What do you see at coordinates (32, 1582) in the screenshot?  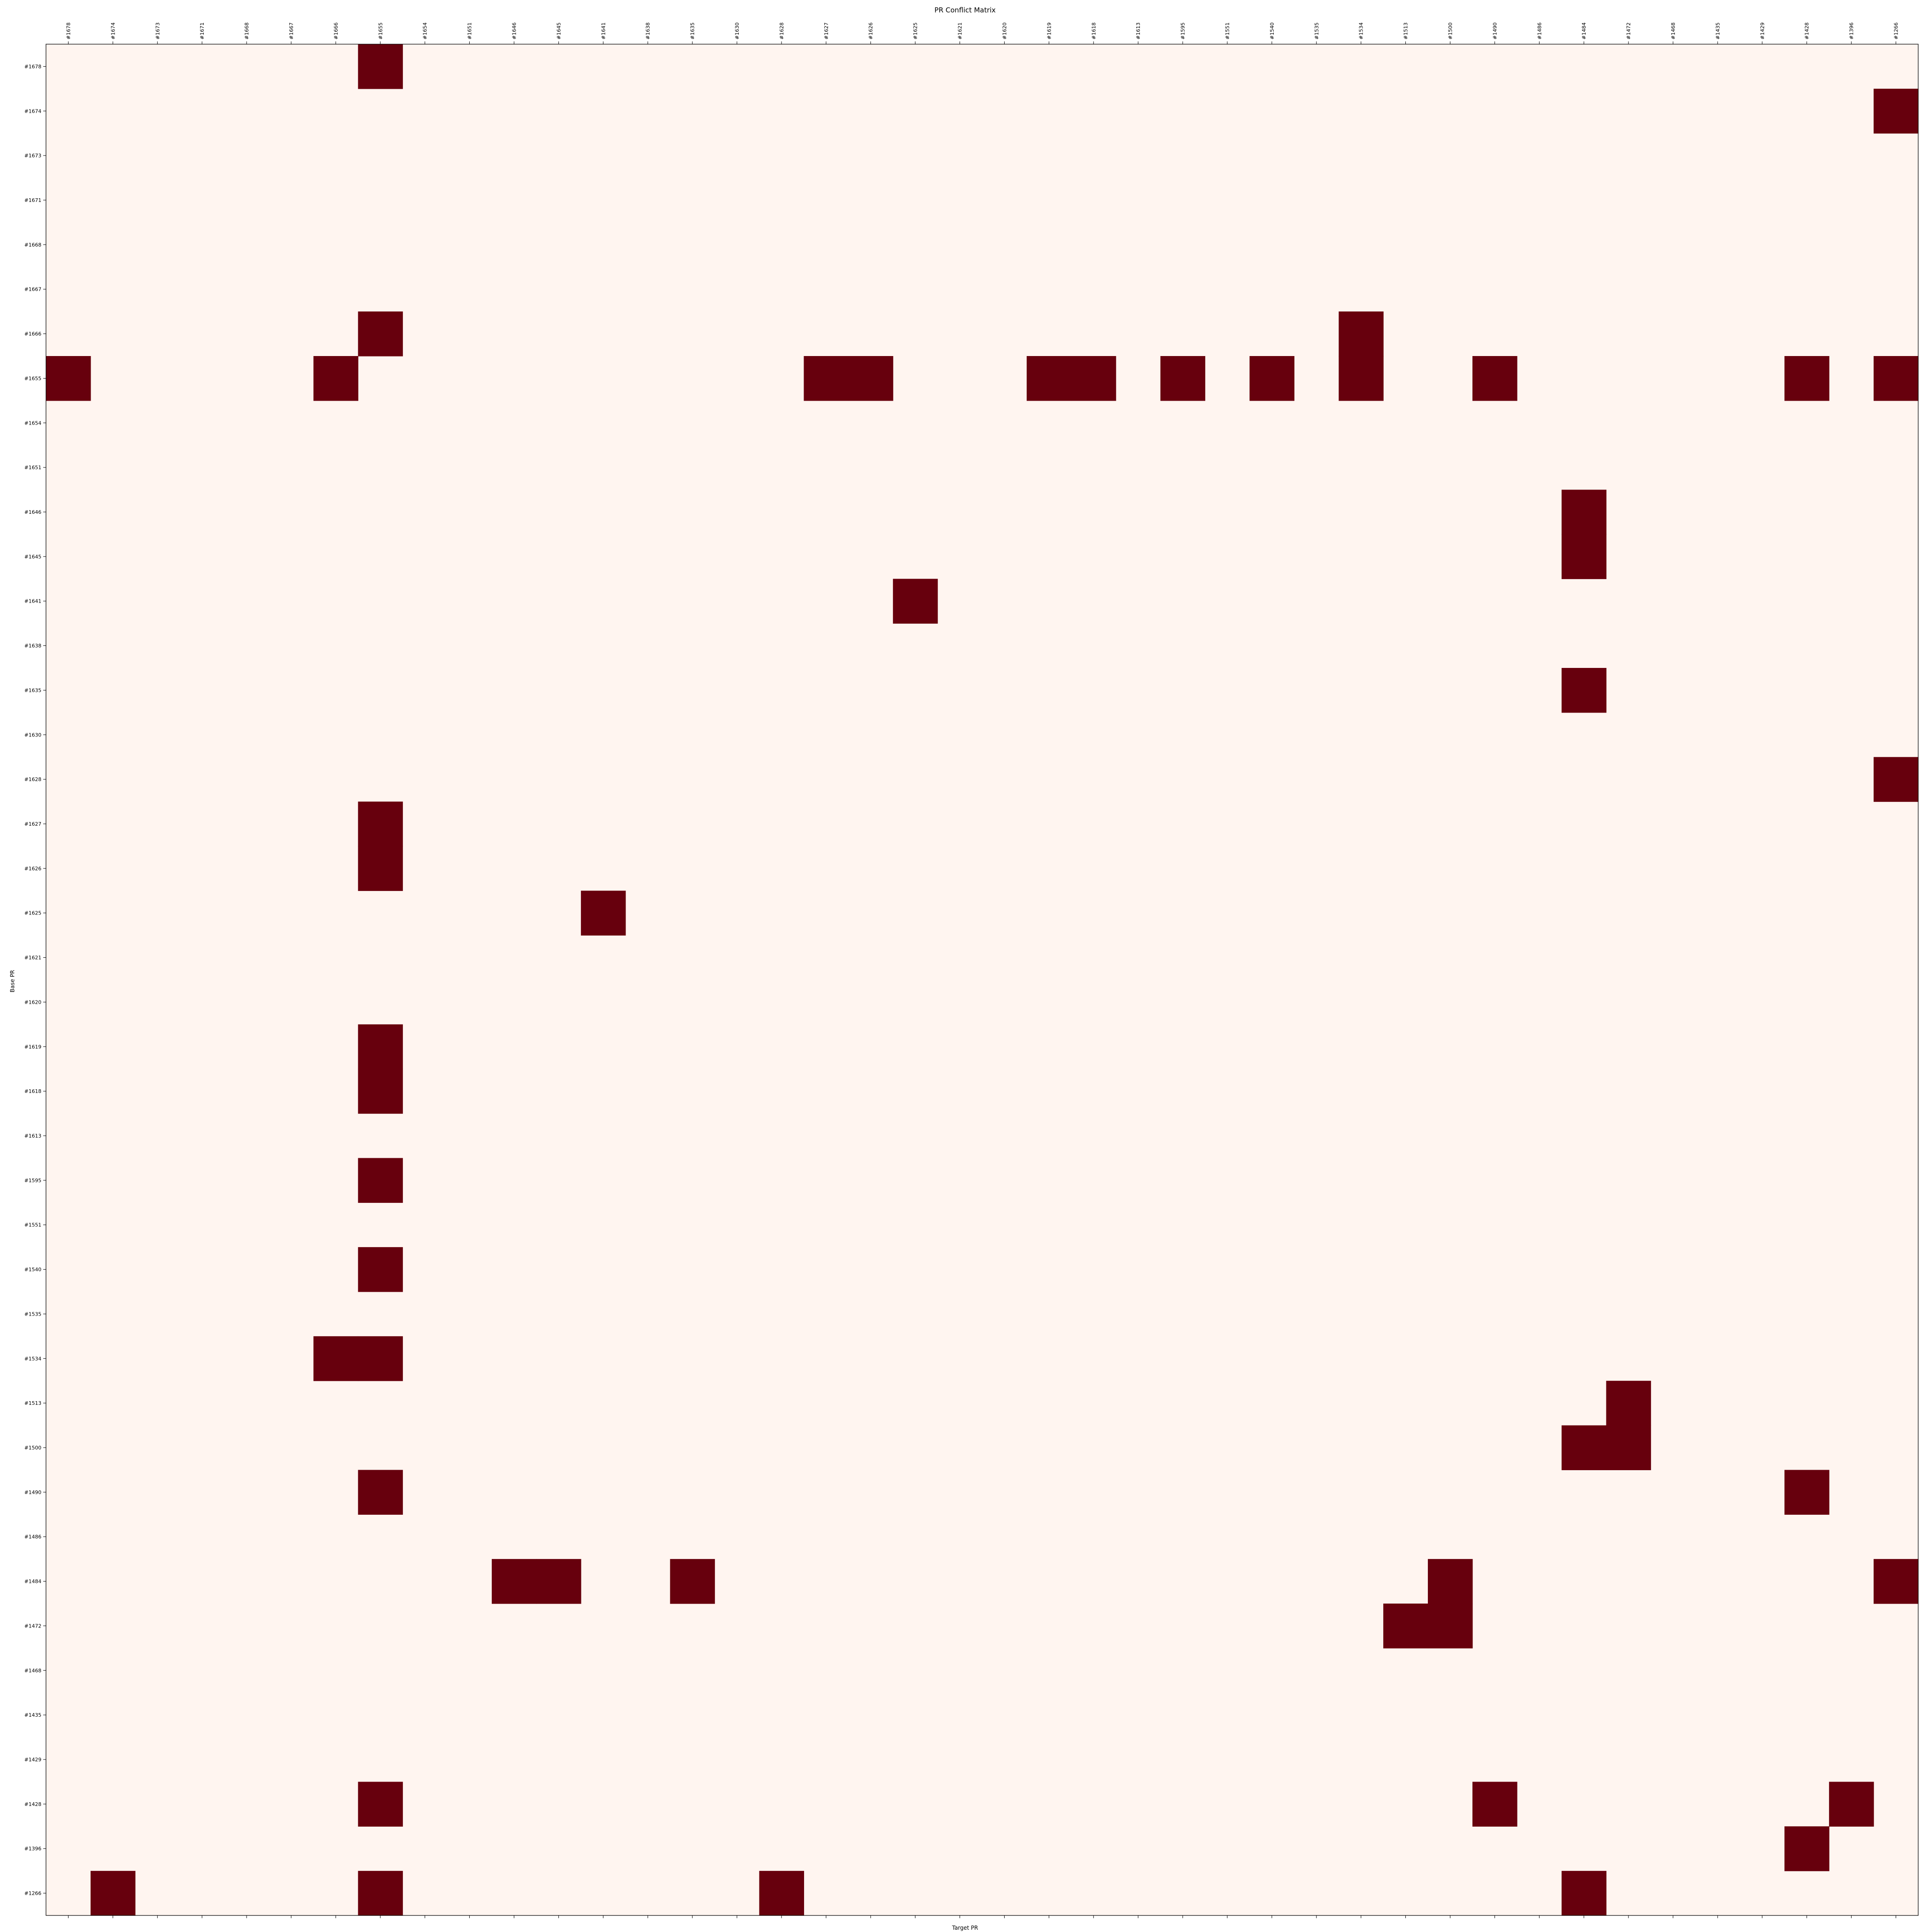 I see `y-tick-label: #1484` at bounding box center [32, 1582].